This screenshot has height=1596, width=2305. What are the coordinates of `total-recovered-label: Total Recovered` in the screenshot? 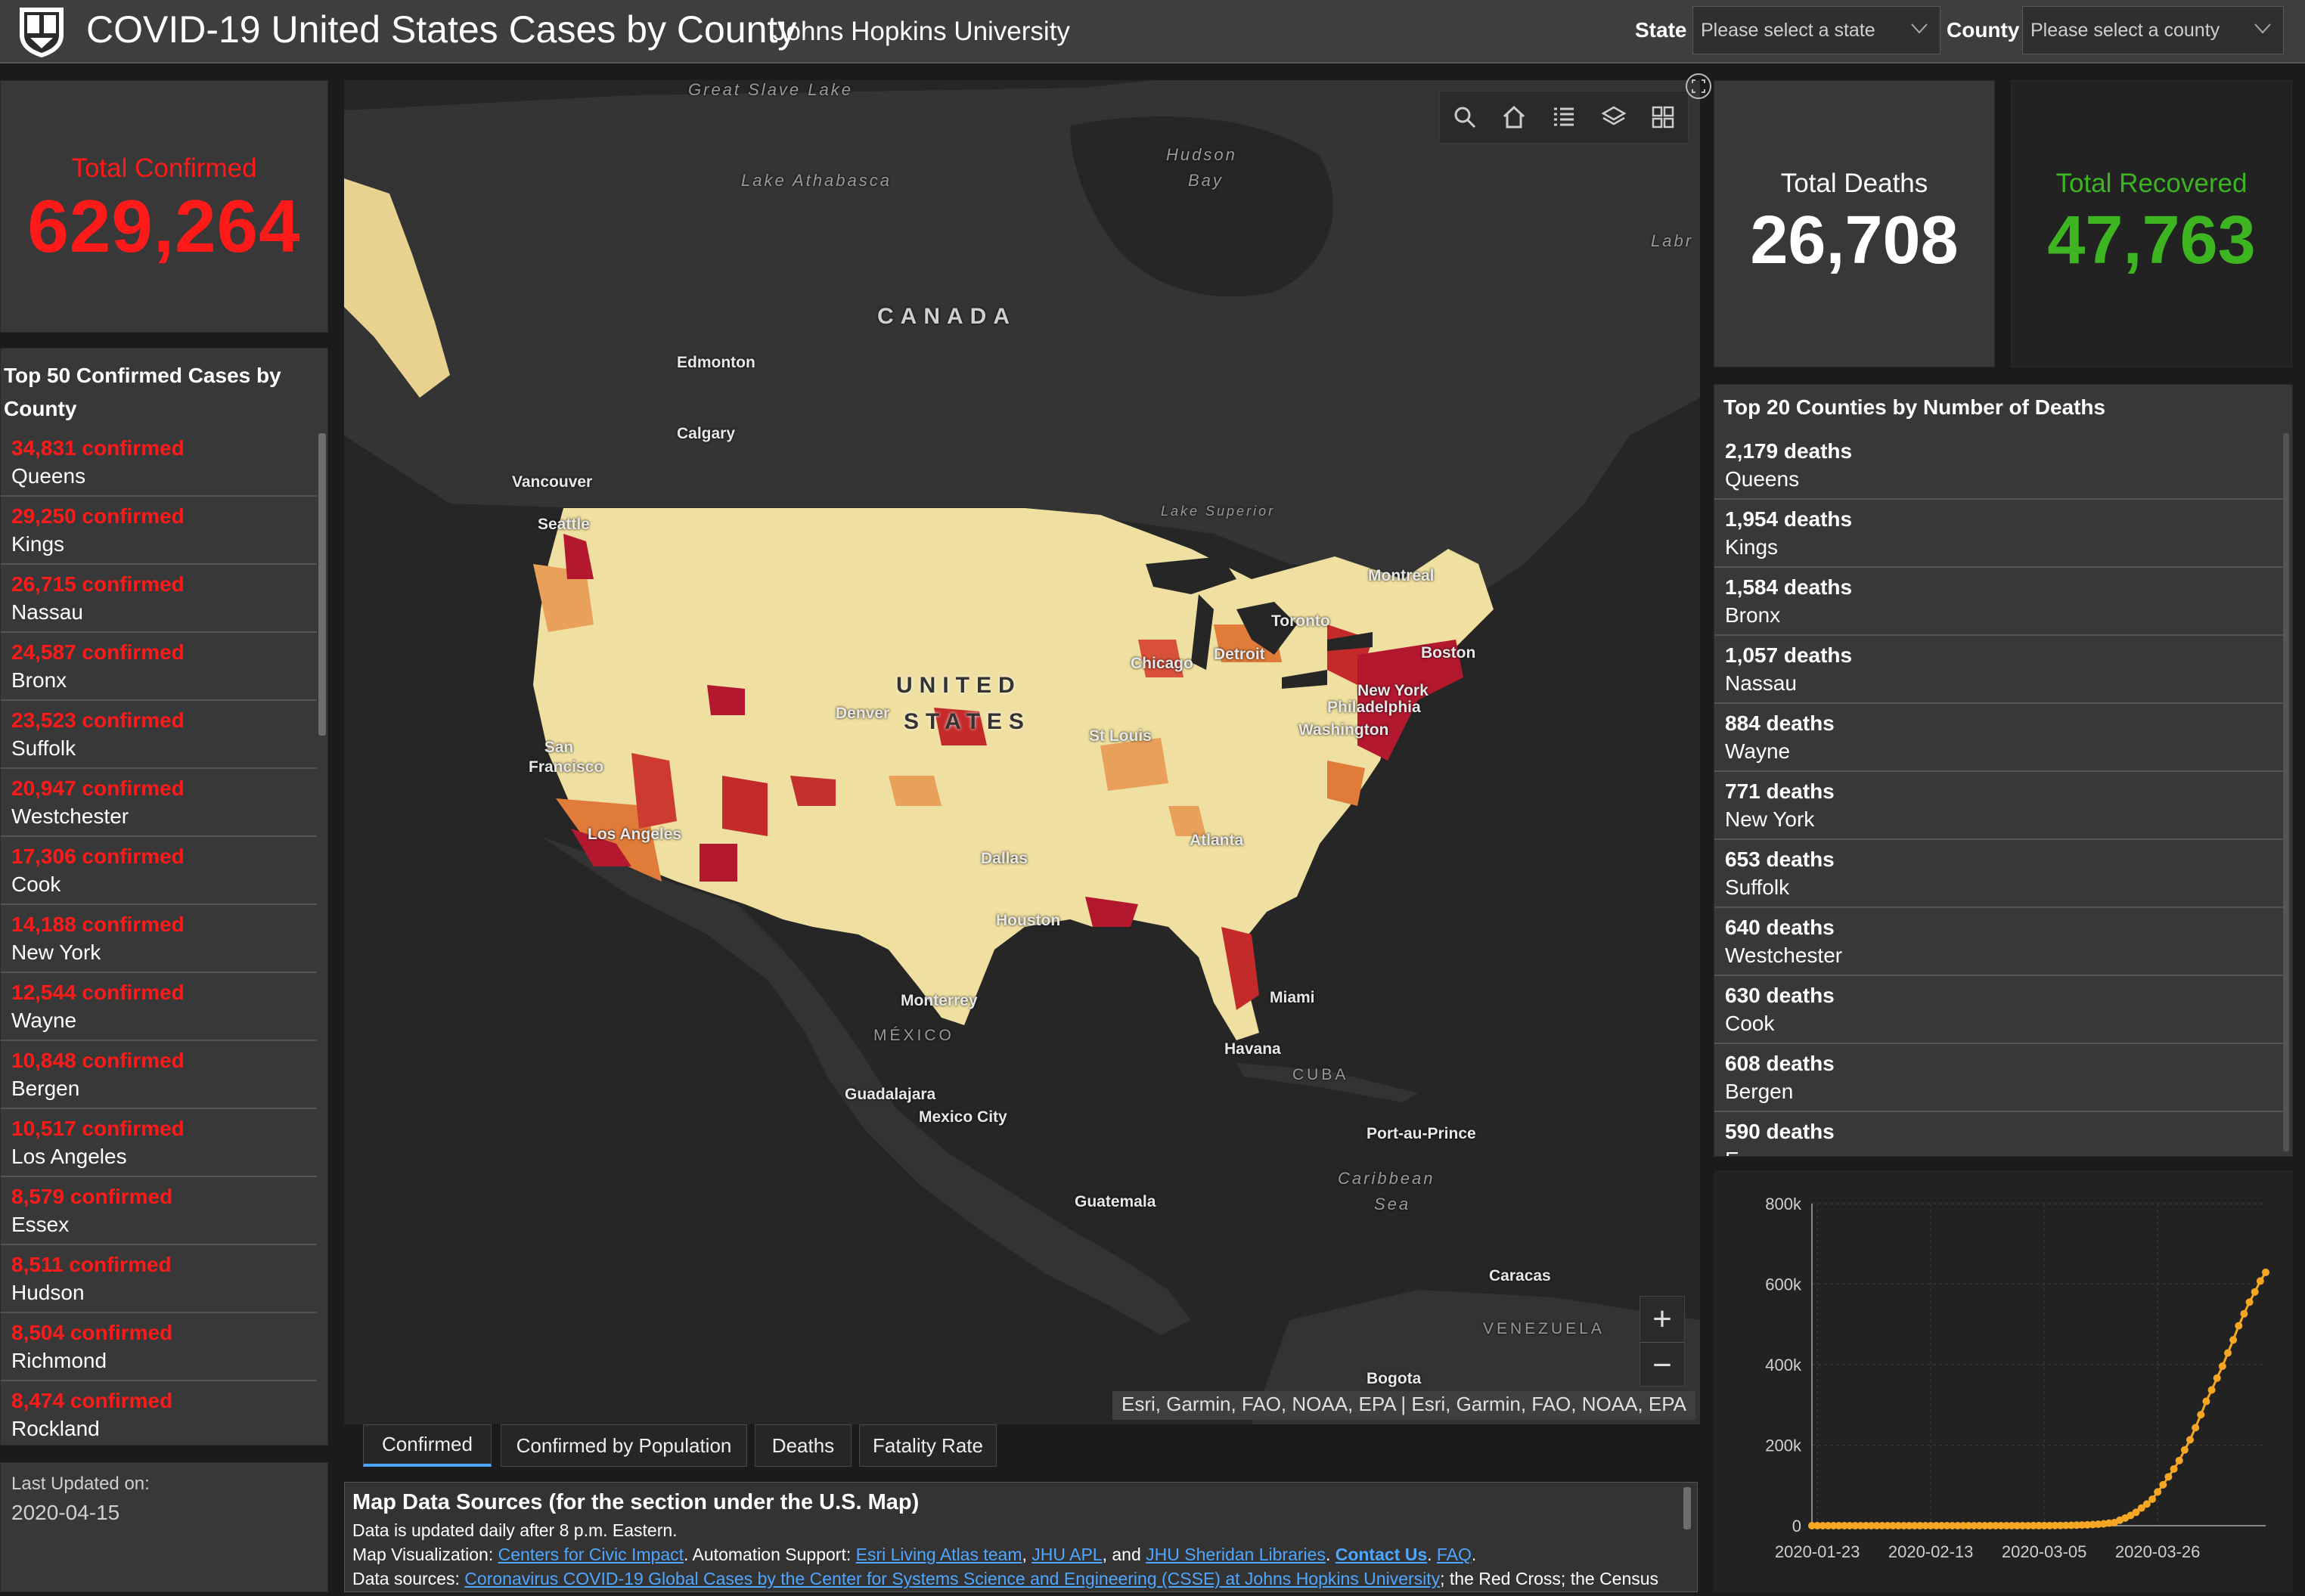 It's located at (2151, 183).